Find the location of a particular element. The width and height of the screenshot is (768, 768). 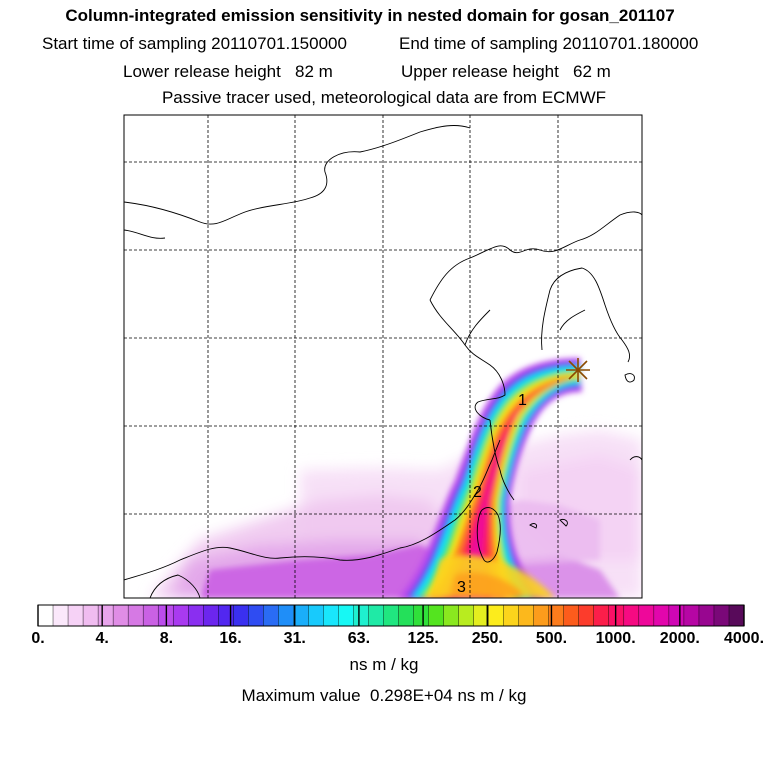

plume-label: 2 is located at coordinates (477, 492).